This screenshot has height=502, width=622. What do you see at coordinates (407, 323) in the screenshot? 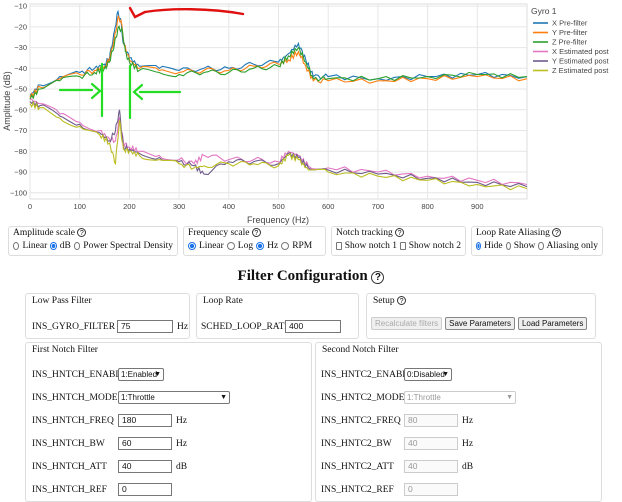
I see `recalculate-filters-button: Recalculate filters` at bounding box center [407, 323].